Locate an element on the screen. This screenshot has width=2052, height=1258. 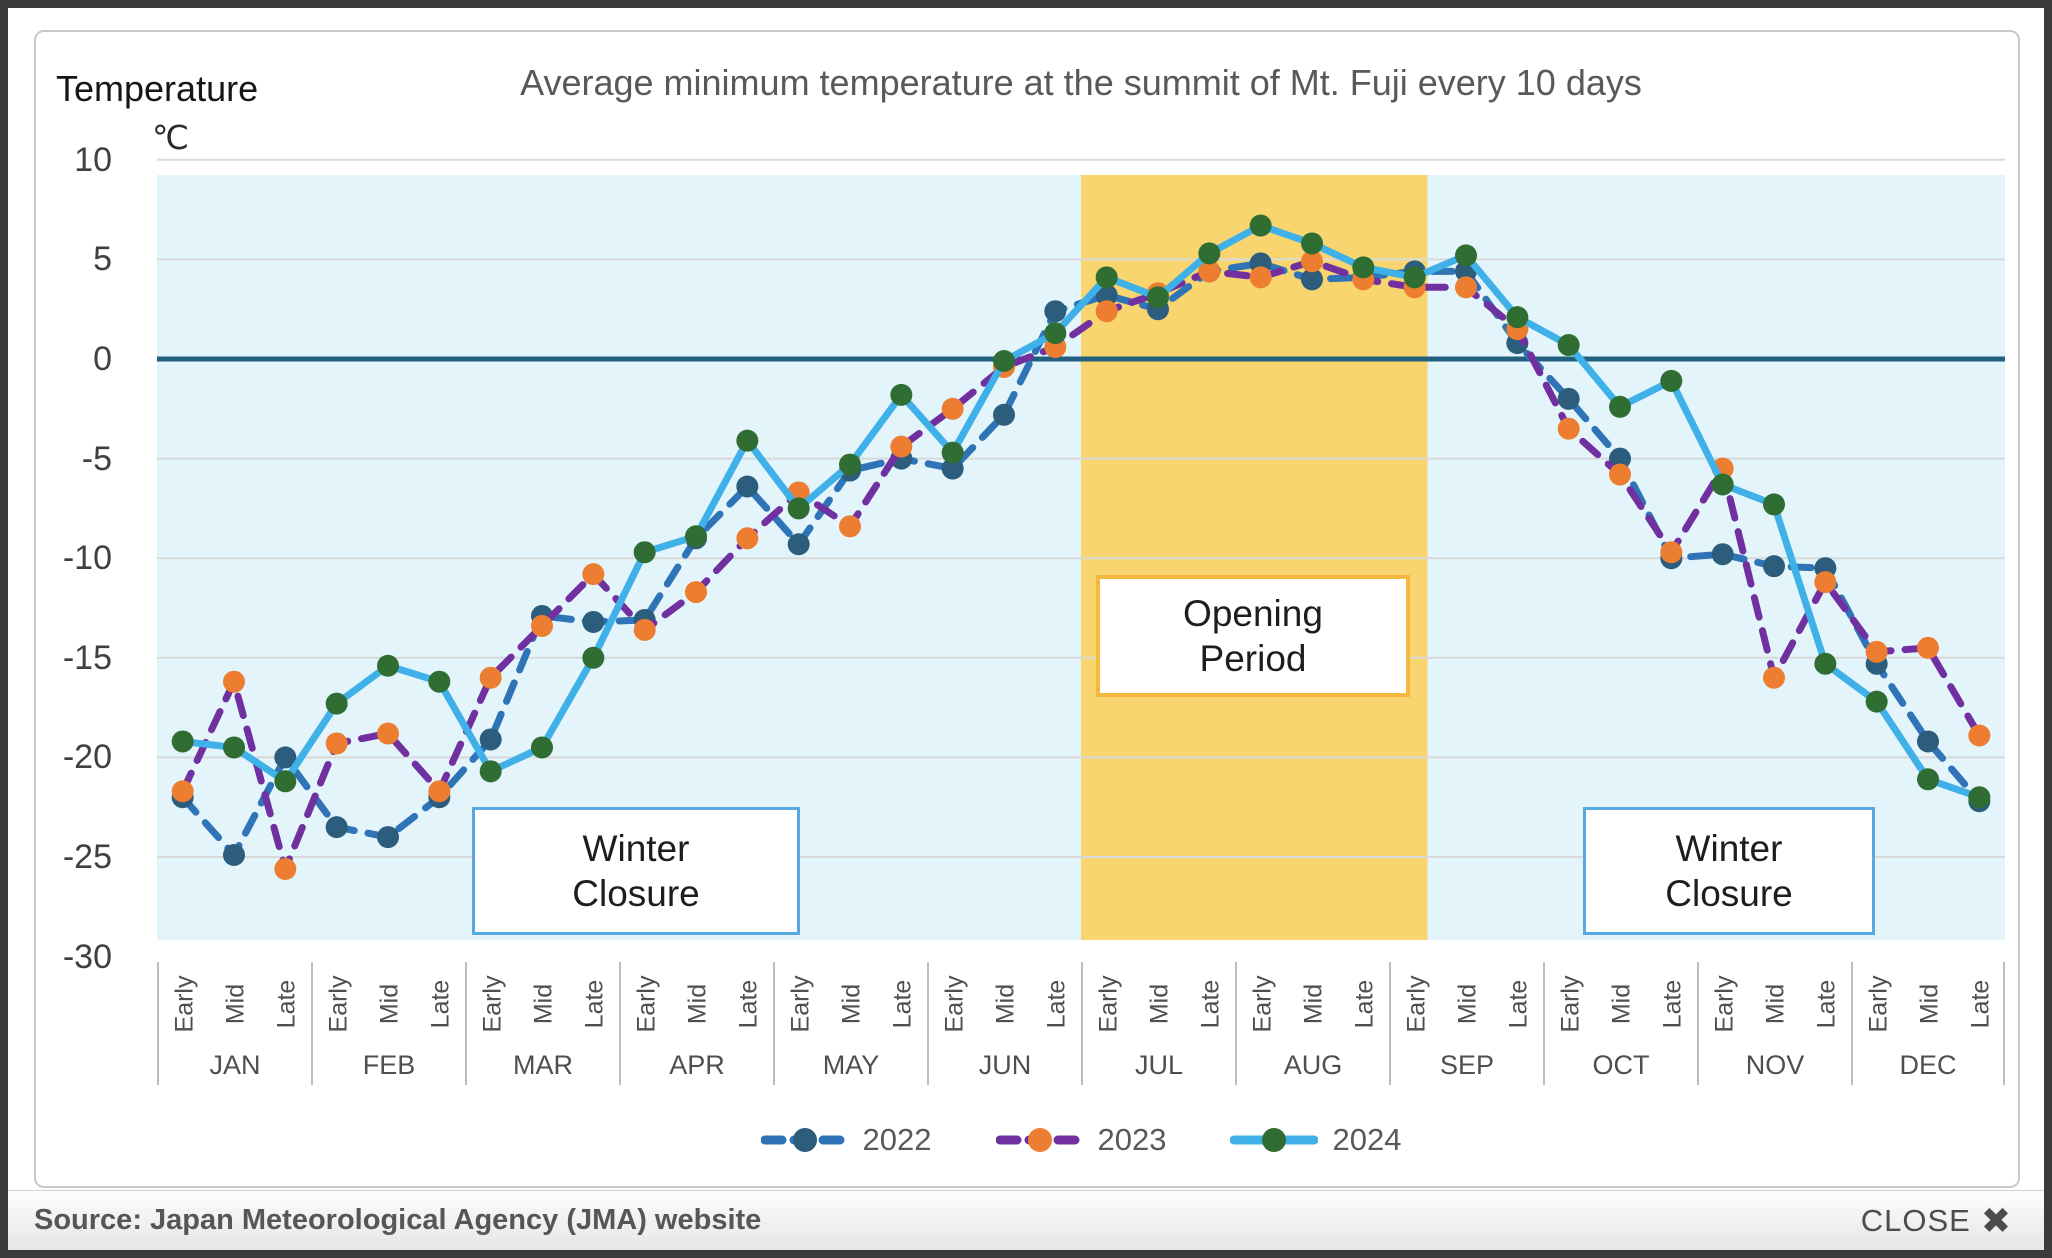
month-cell-mar: Early Mid Late MAR is located at coordinates (542, 1023).